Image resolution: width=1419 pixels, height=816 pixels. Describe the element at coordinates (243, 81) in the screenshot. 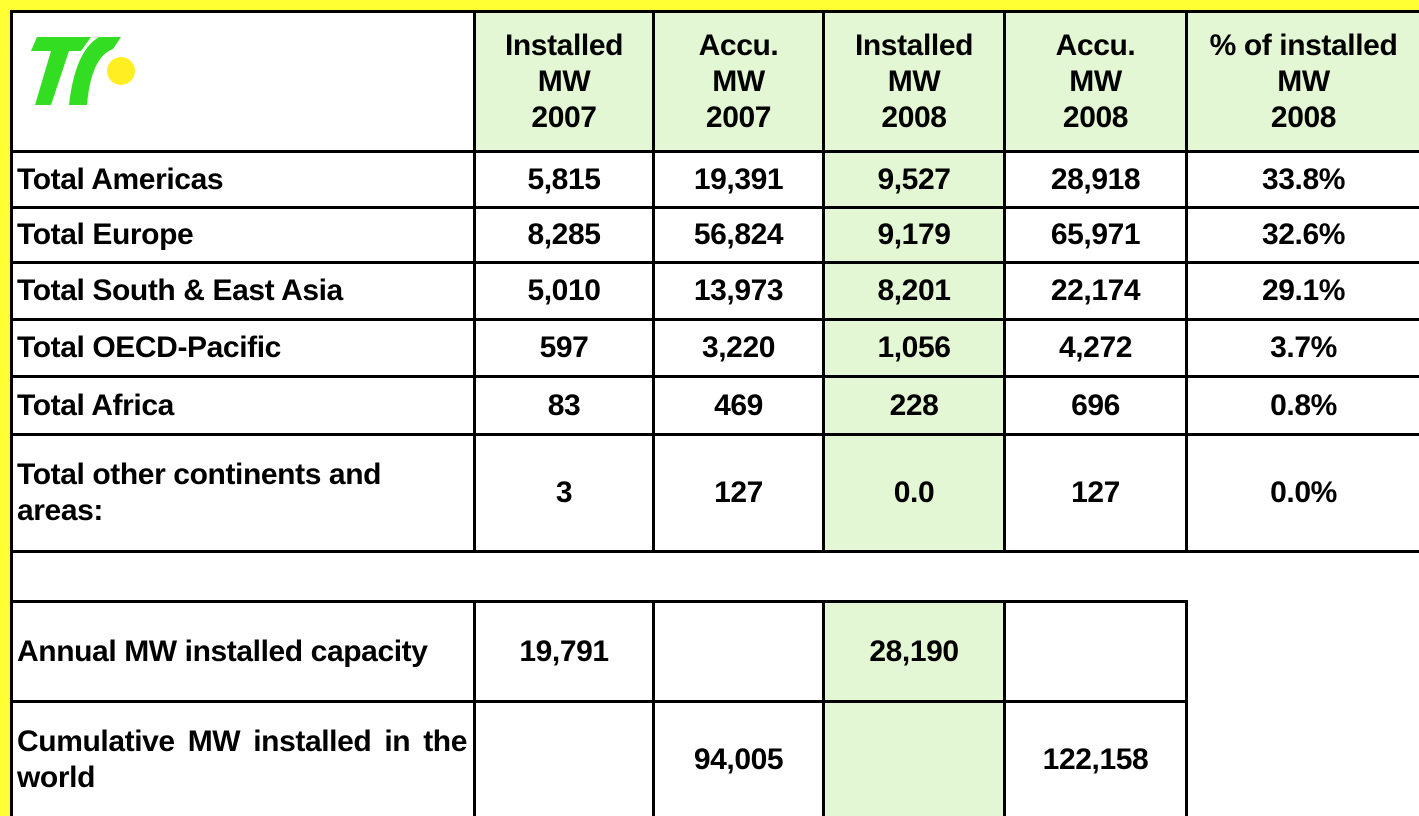

I see `logo-cell` at that location.